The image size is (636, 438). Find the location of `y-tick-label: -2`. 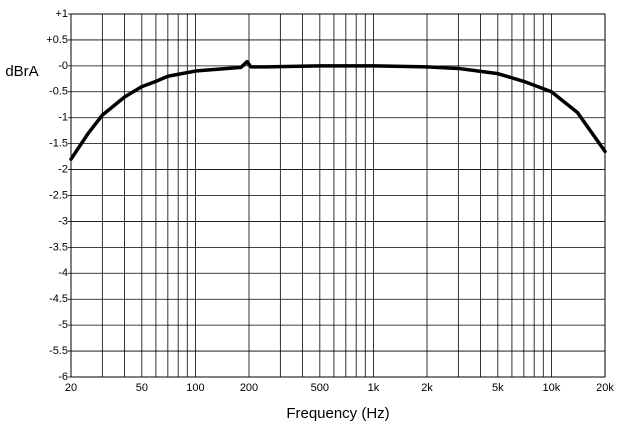

y-tick-label: -2 is located at coordinates (63, 169).